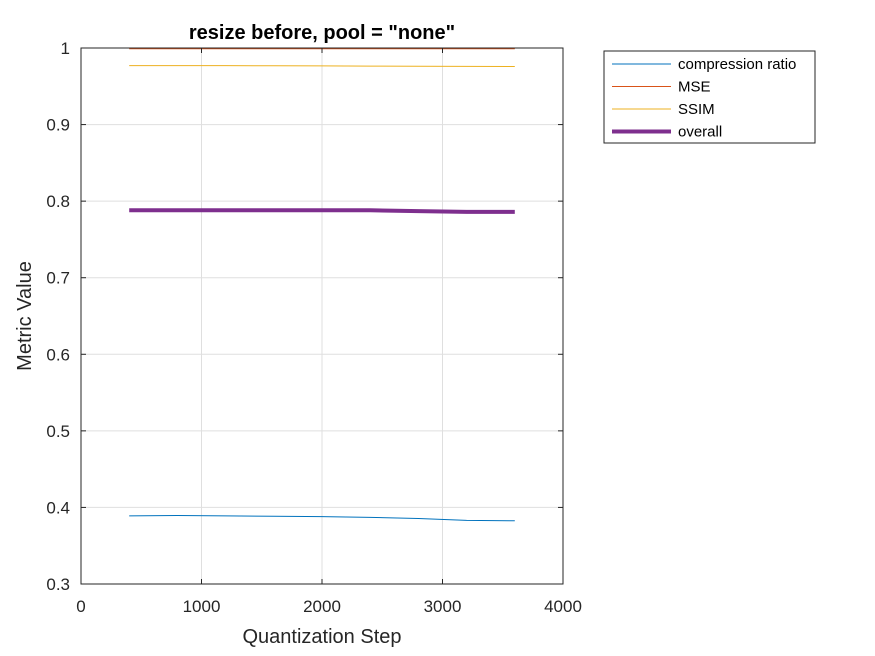 The image size is (875, 656). What do you see at coordinates (58, 354) in the screenshot?
I see `y-tick-label: 0.6` at bounding box center [58, 354].